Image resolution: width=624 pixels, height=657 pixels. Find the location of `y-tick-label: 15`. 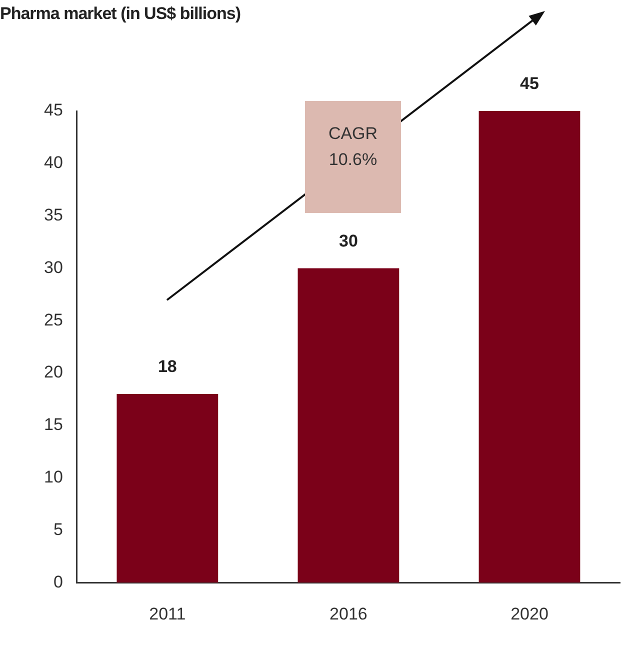

y-tick-label: 15 is located at coordinates (53, 424).